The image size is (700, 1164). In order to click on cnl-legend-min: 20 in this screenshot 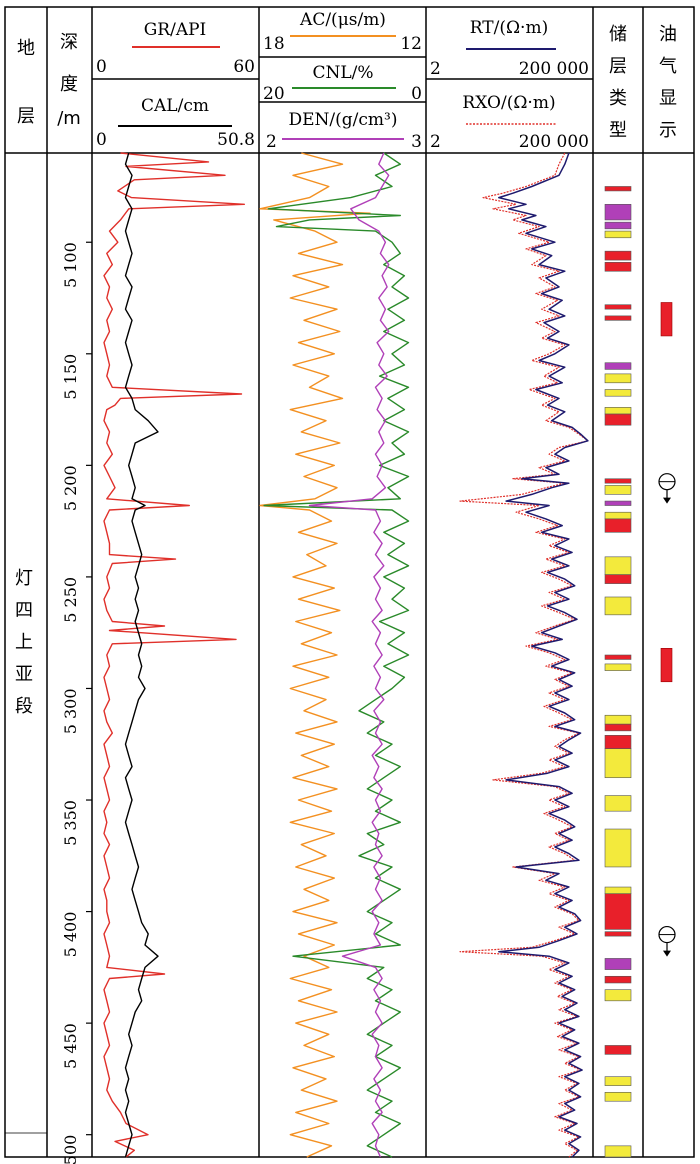, I will do `click(274, 94)`.